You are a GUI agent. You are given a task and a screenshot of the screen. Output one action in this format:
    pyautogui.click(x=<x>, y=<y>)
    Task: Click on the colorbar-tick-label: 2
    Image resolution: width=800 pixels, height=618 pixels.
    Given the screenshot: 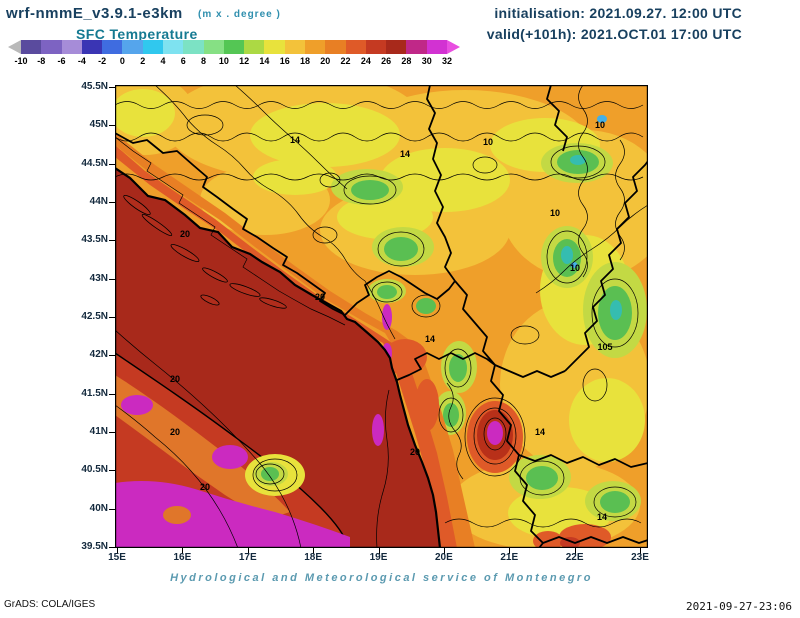 What is the action you would take?
    pyautogui.click(x=143, y=61)
    